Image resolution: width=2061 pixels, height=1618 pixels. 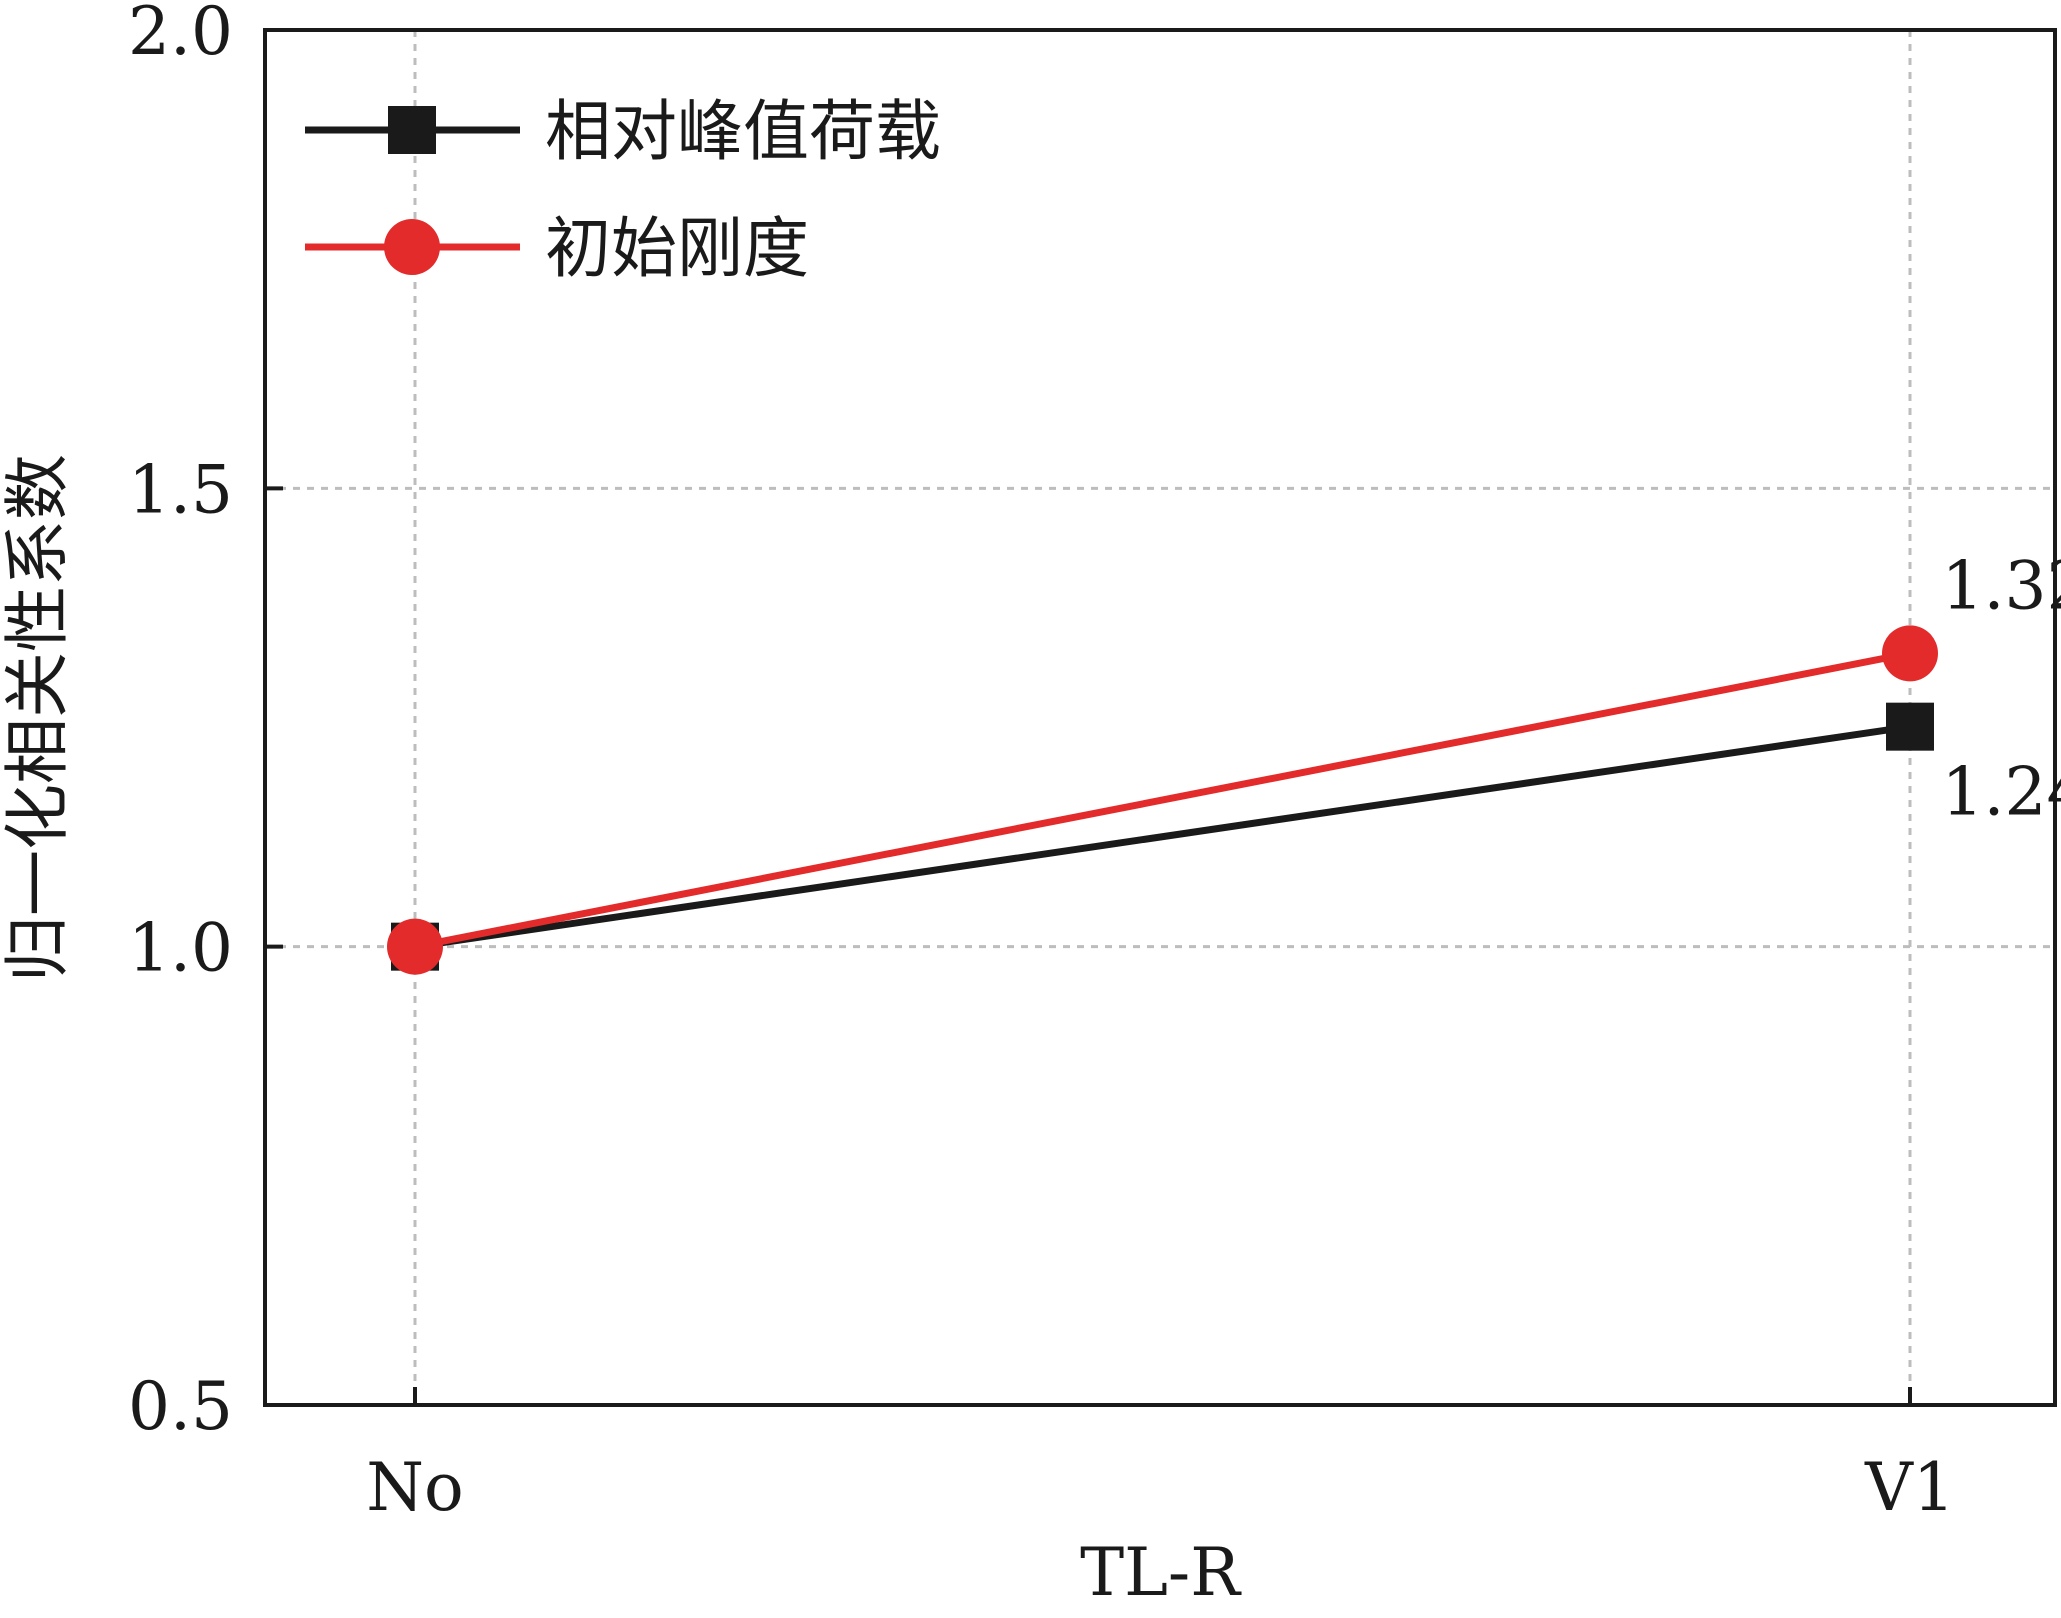 I want to click on x-tick-label-1: V1, so click(x=1909, y=1487).